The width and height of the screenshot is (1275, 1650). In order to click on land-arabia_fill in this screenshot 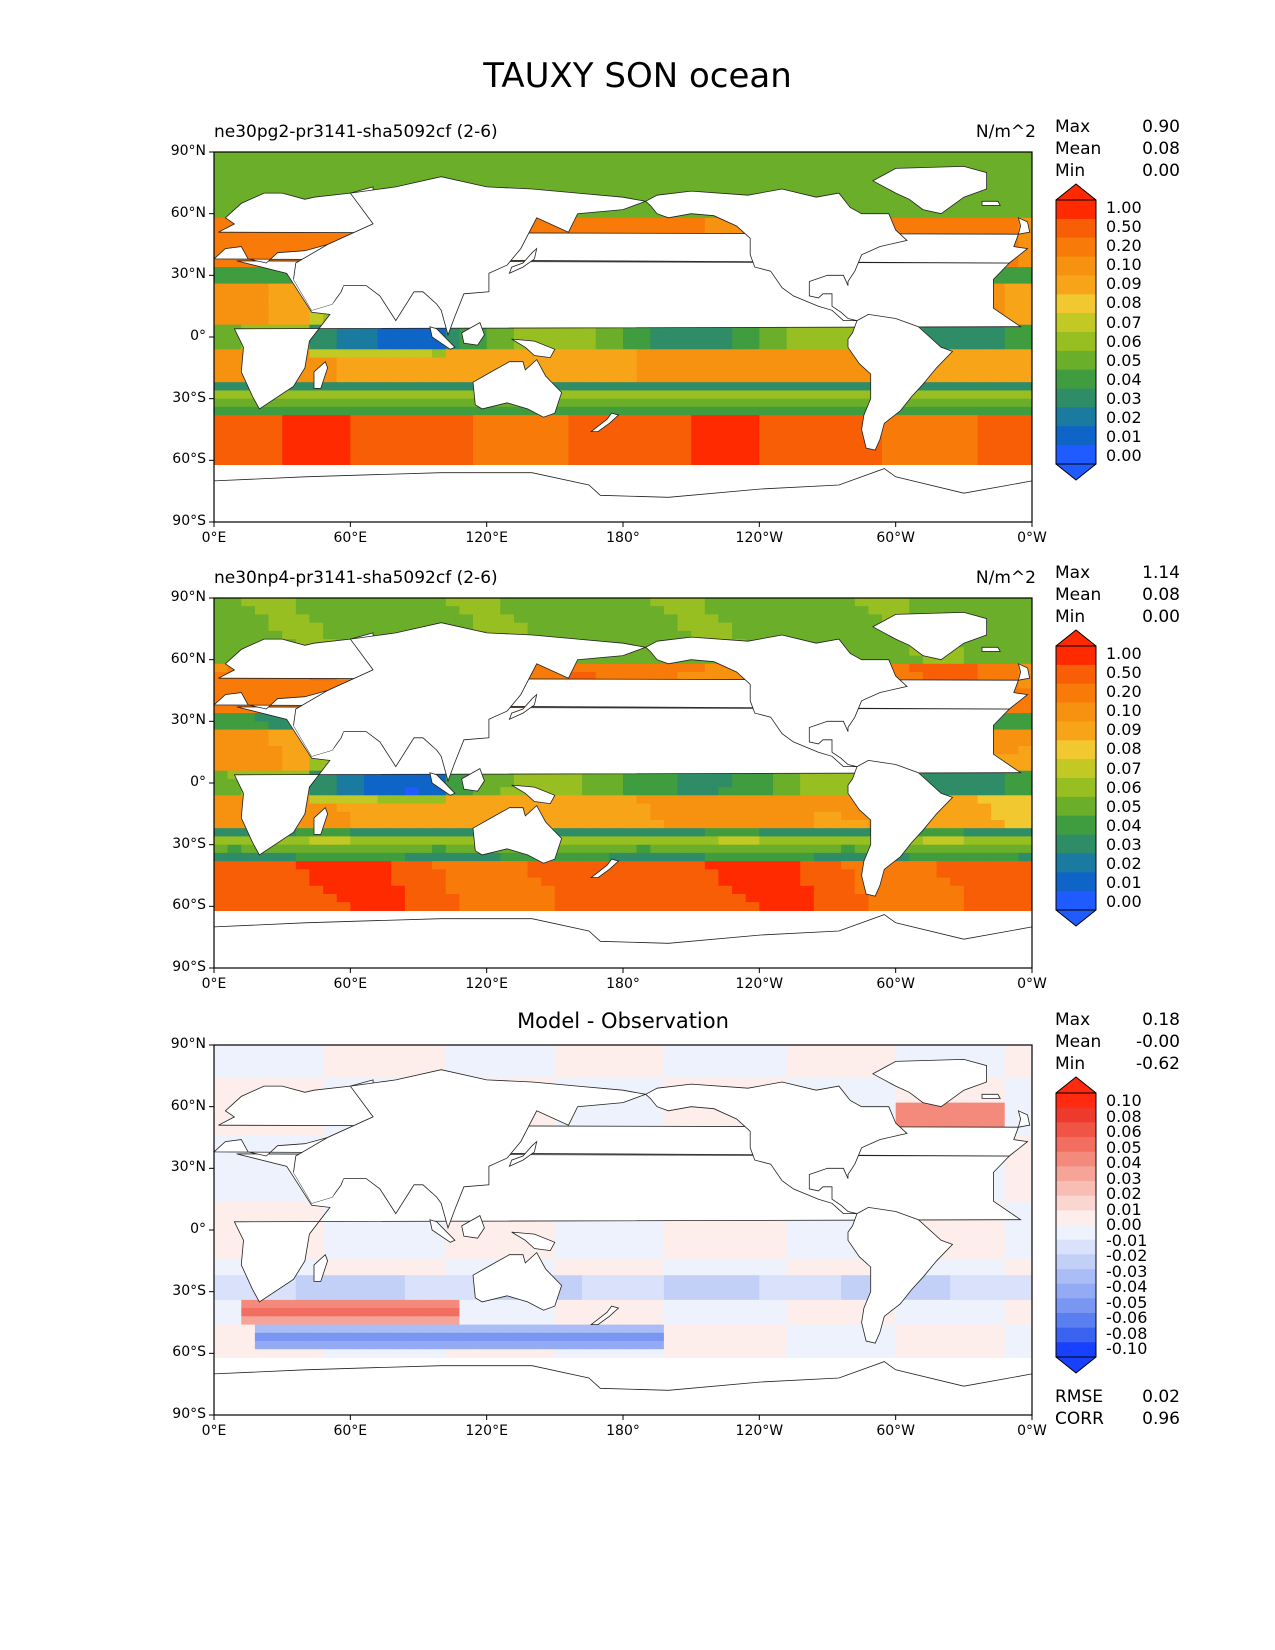, I will do `click(318, 289)`.